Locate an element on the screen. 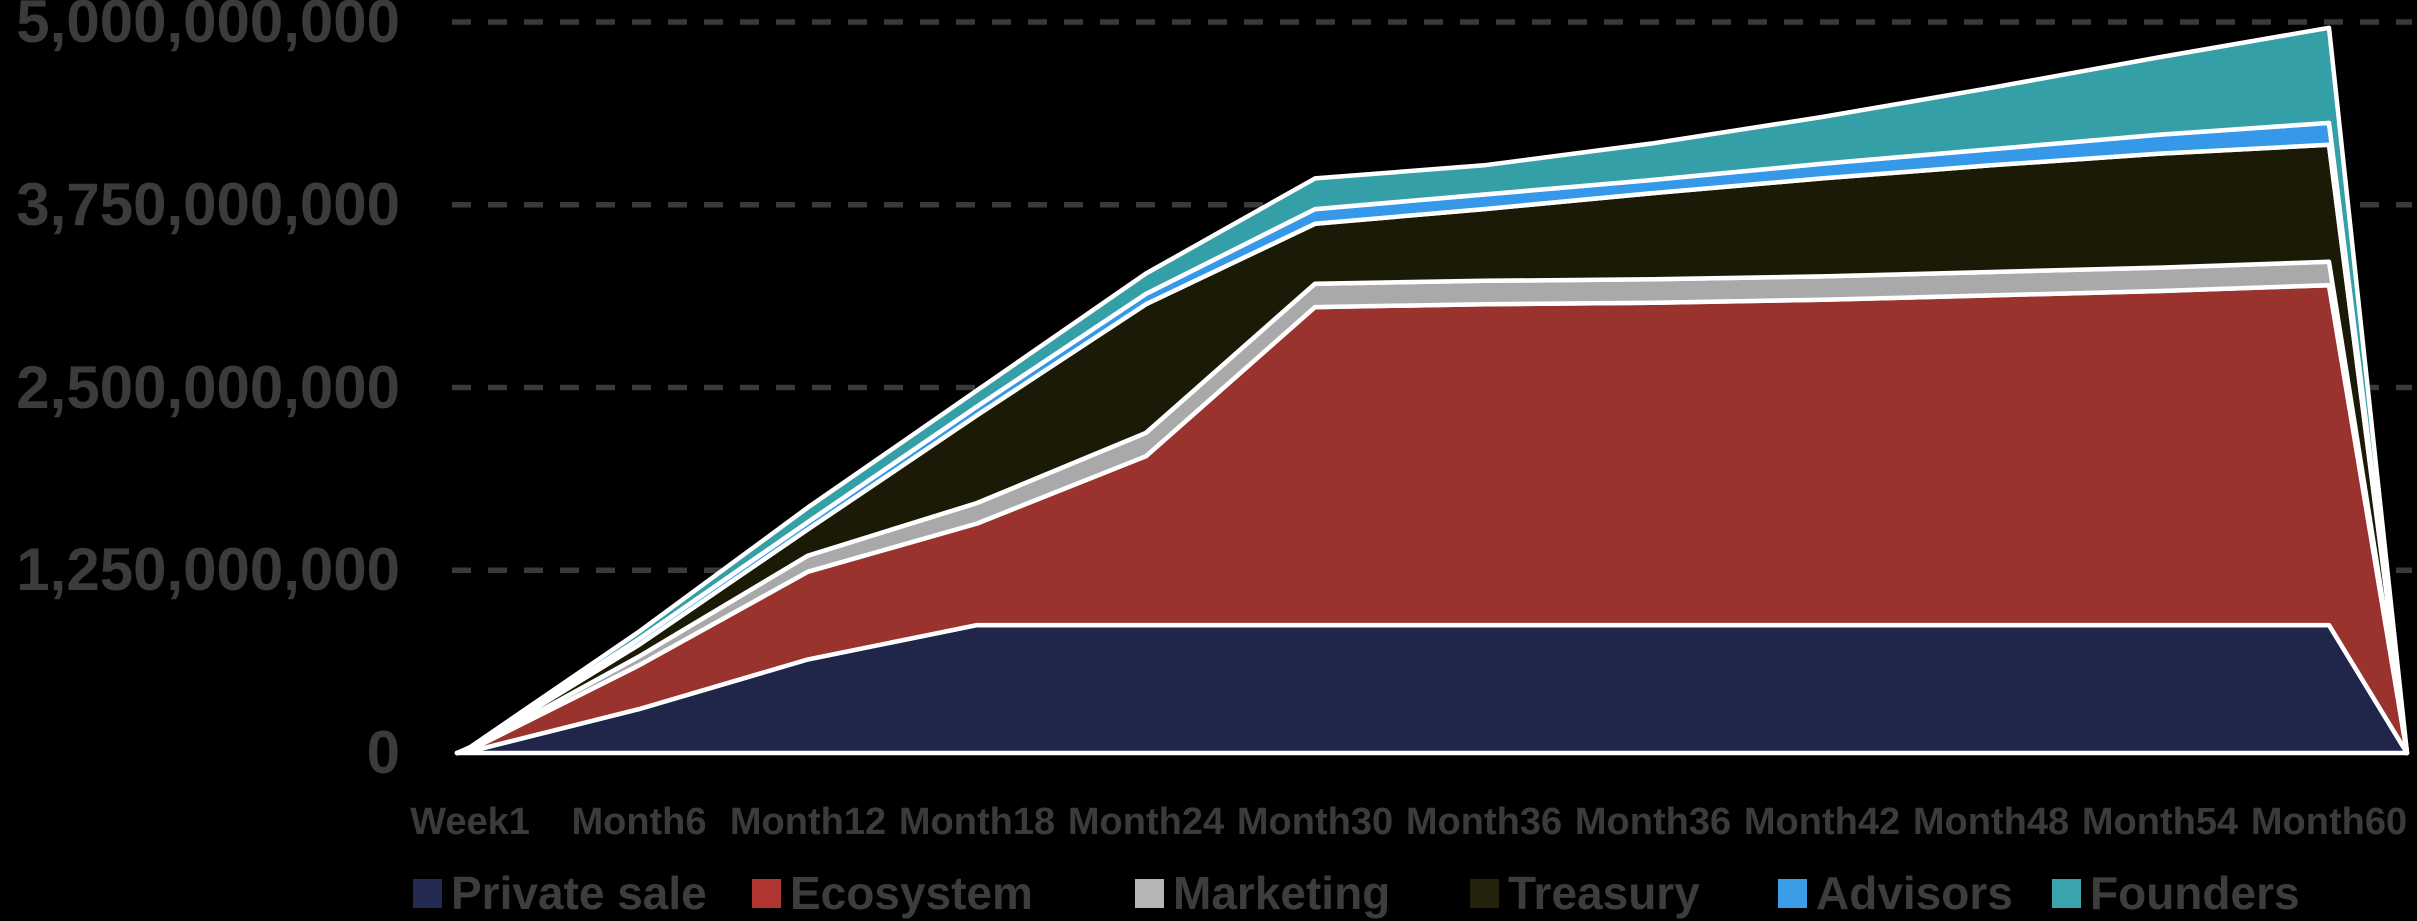  legend-label: Founders is located at coordinates (2195, 893).